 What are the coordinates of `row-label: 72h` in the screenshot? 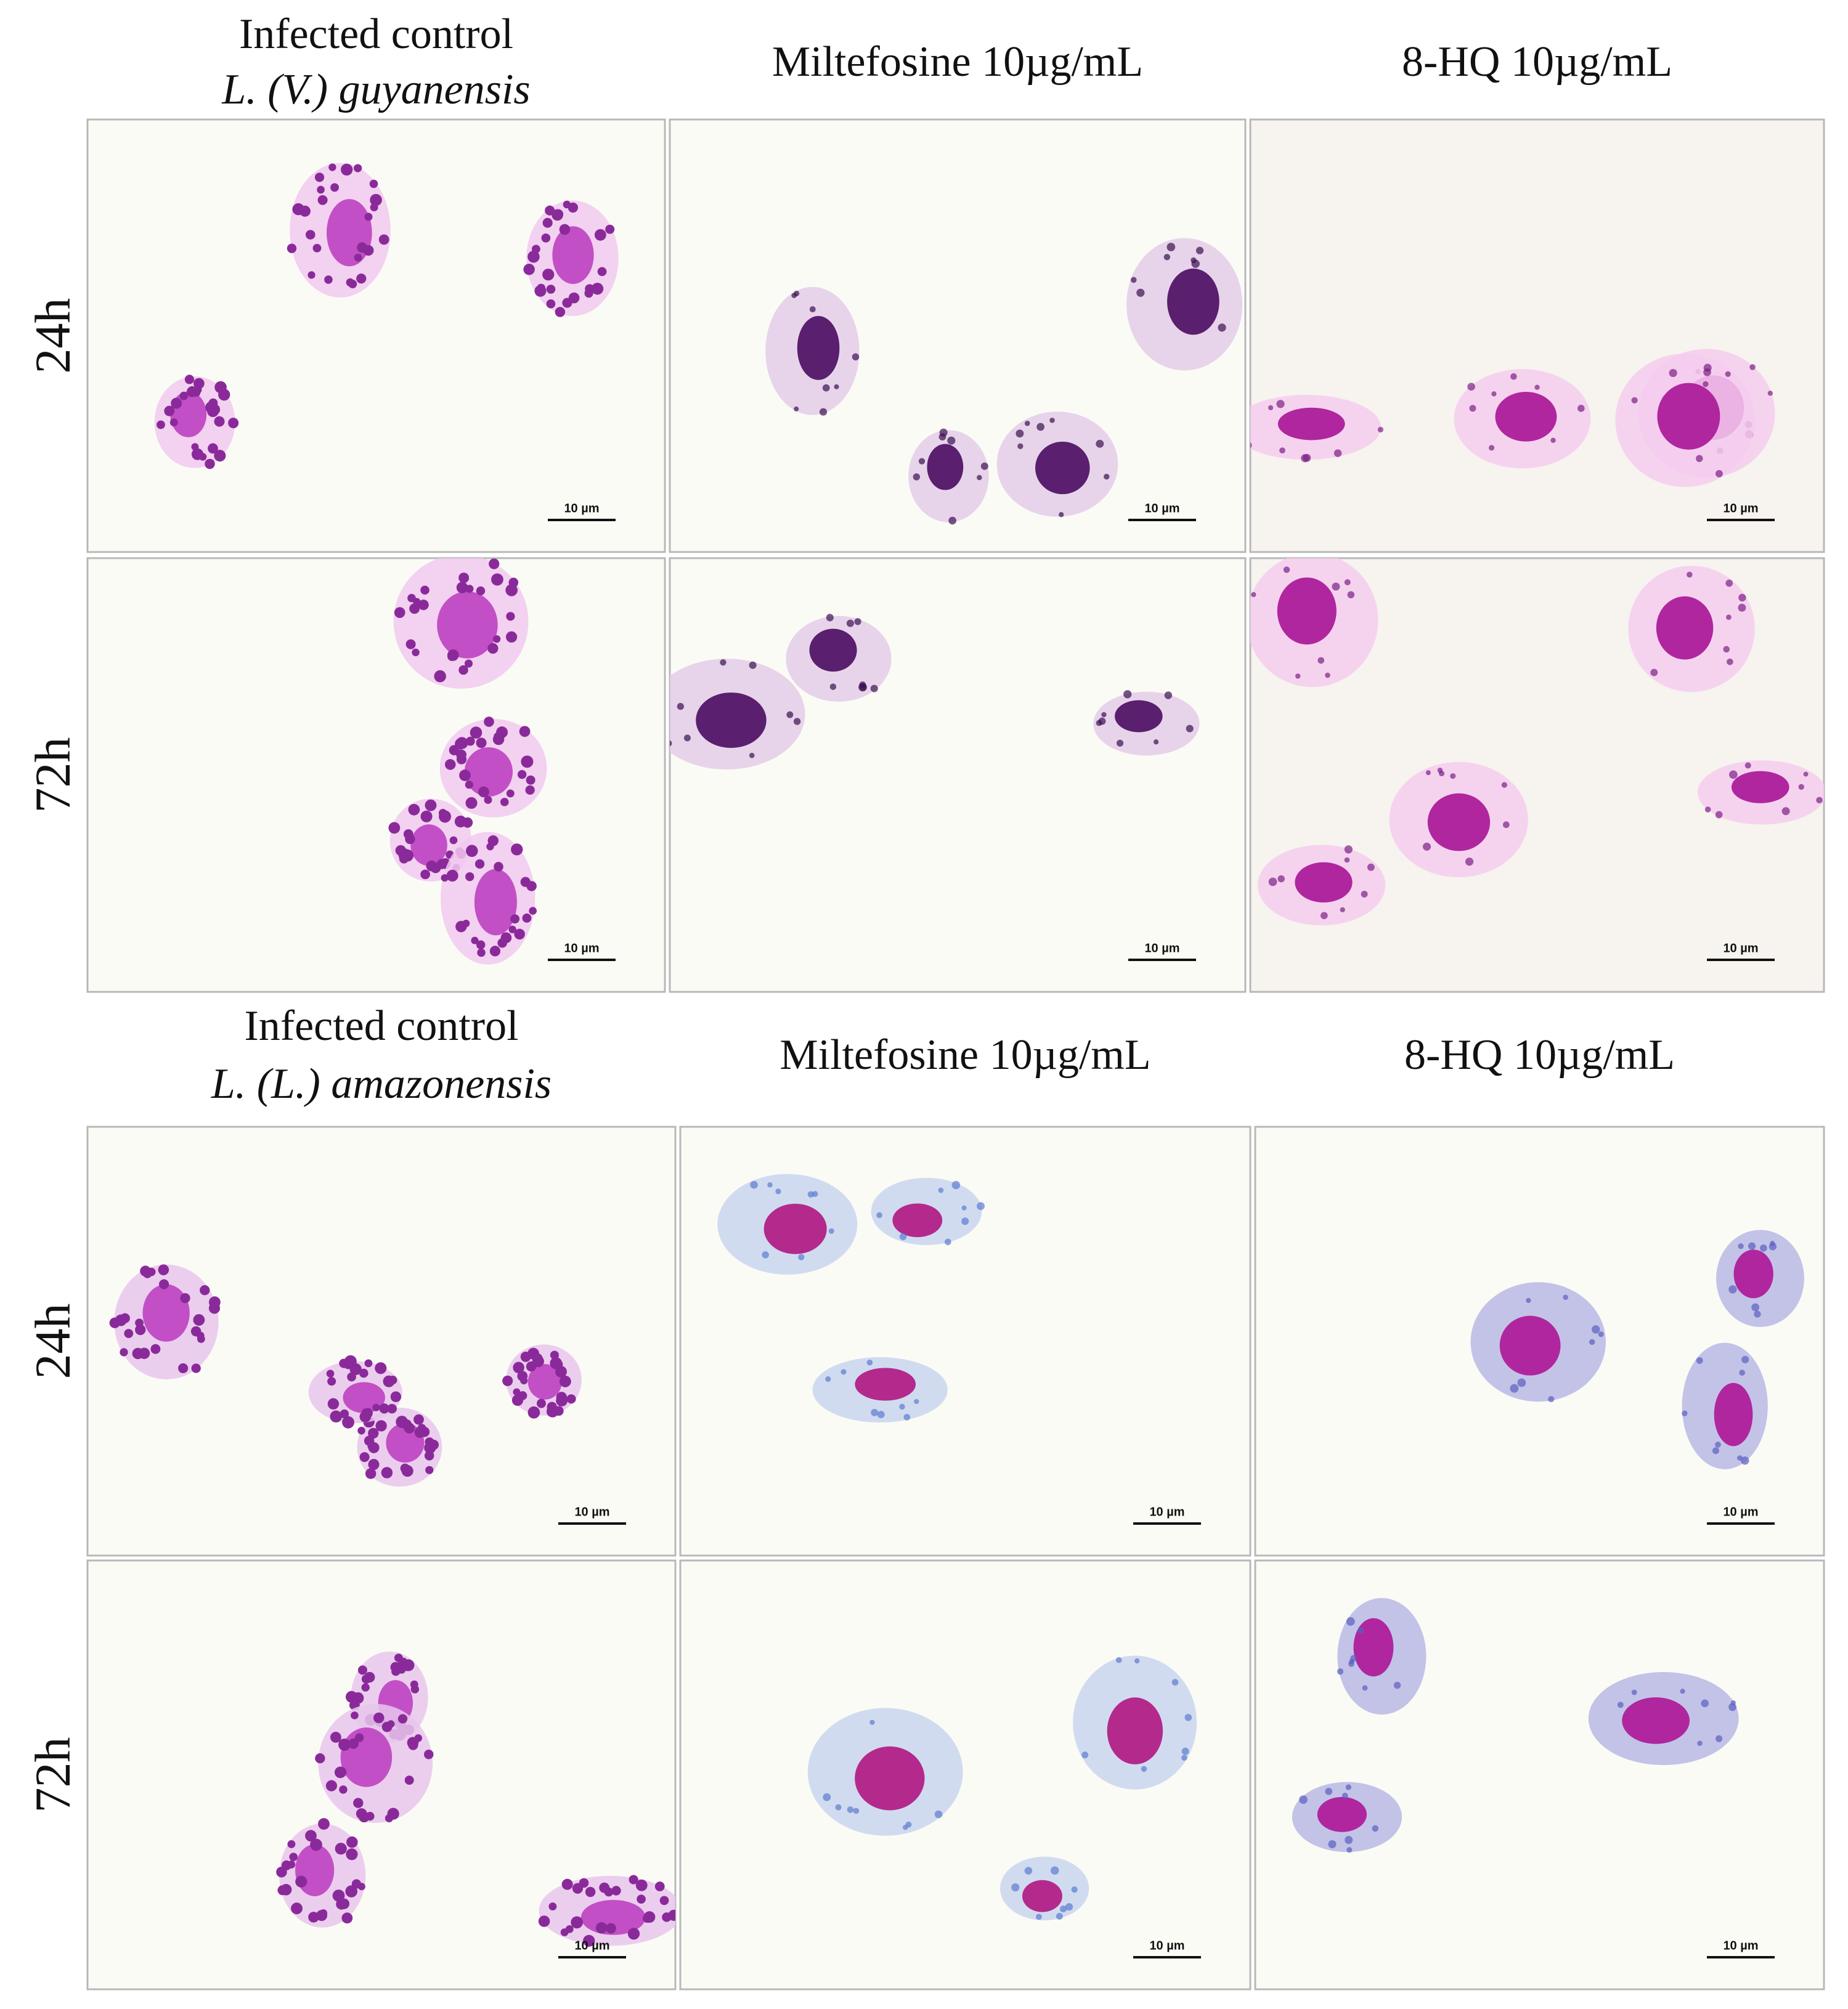 It's located at (53, 775).